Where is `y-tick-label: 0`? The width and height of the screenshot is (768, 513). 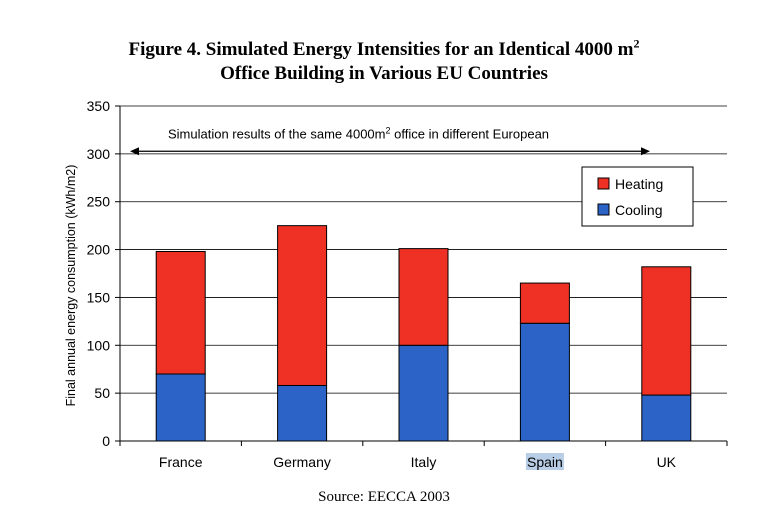
y-tick-label: 0 is located at coordinates (106, 441).